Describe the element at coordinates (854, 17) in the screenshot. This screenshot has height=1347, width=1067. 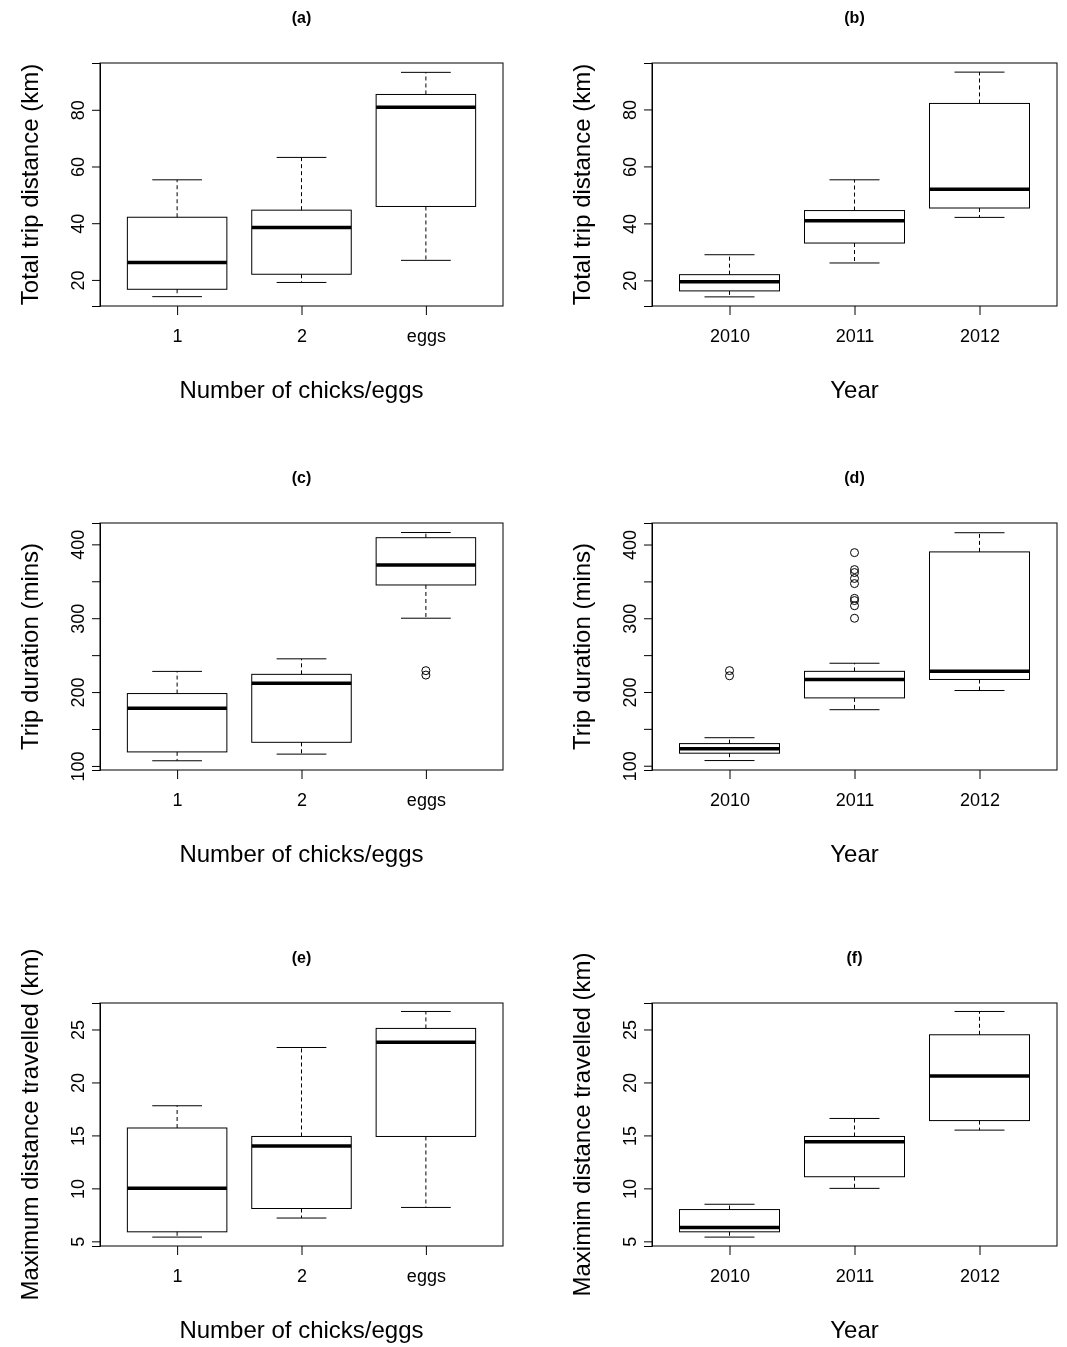
I see `chart-title: (b)` at that location.